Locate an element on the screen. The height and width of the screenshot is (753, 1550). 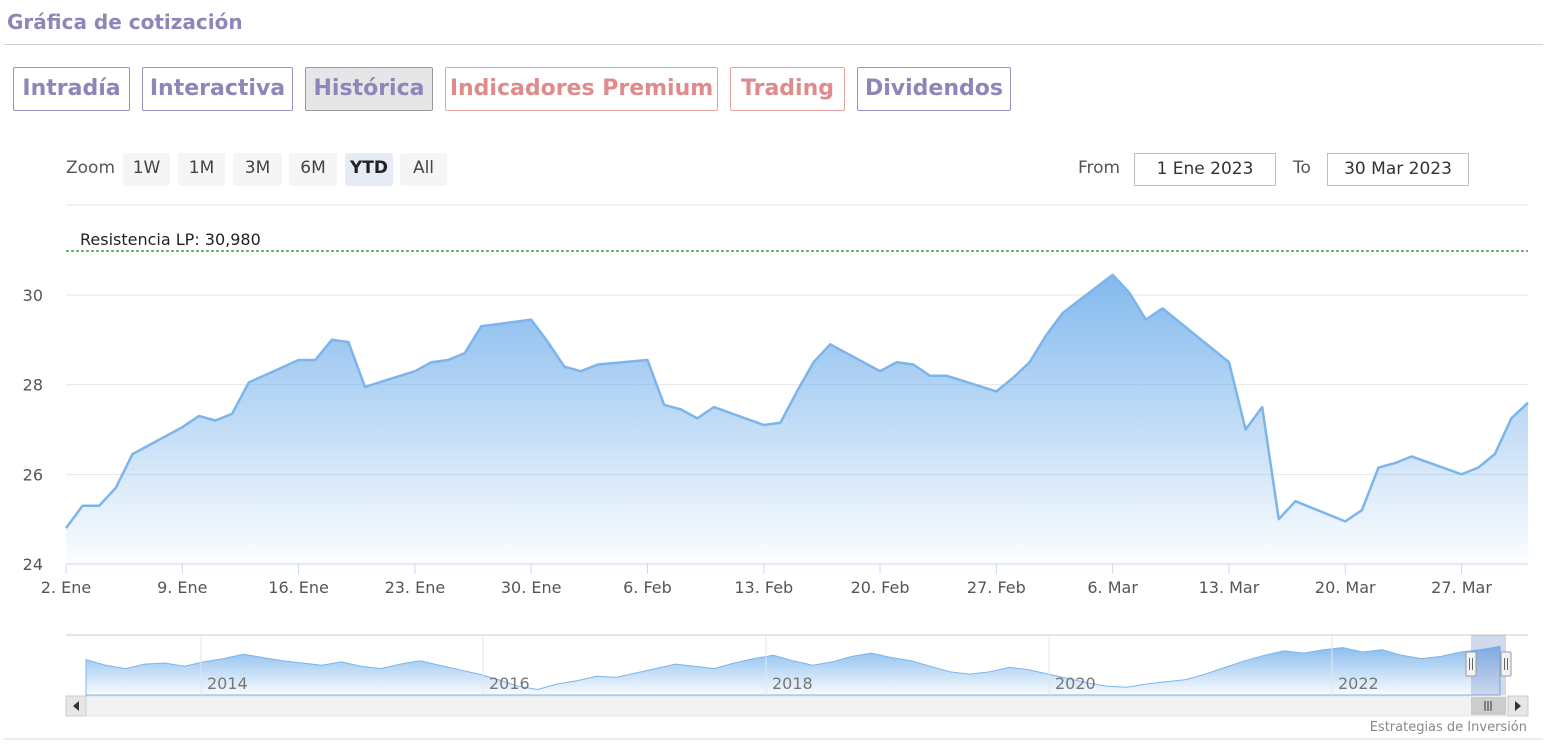
y-tick-label: 26 is located at coordinates (33, 474).